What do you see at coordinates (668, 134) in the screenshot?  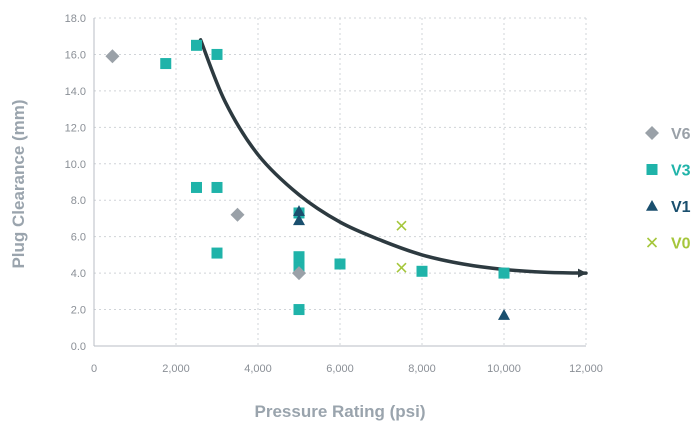 I see `legend-item-v6: V6` at bounding box center [668, 134].